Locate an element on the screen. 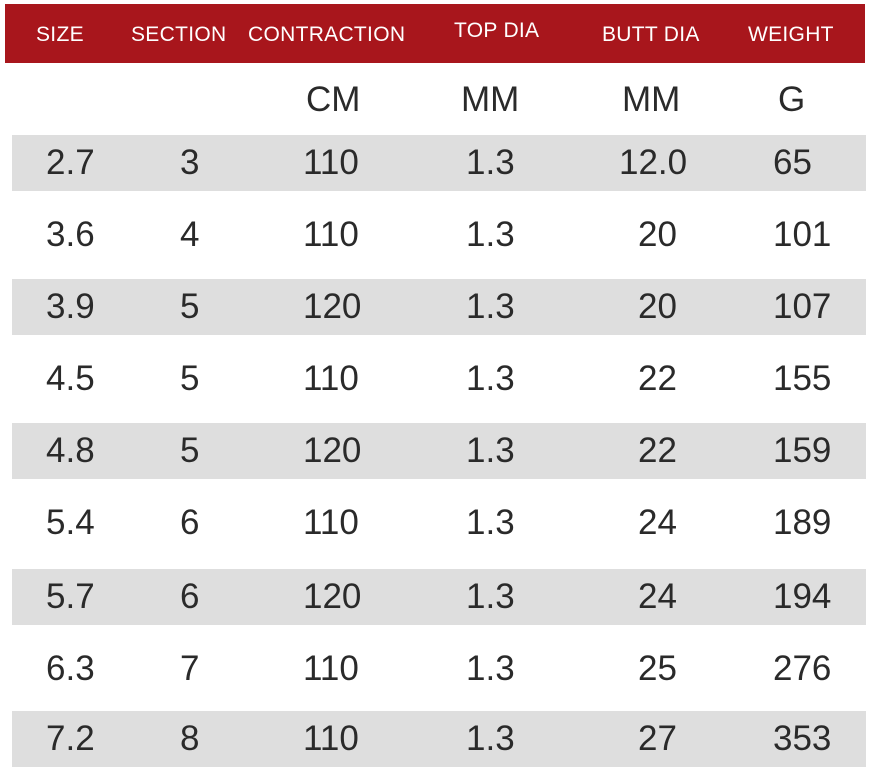 Image resolution: width=880 pixels, height=769 pixels. header-top-dia: TOP DIA is located at coordinates (497, 30).